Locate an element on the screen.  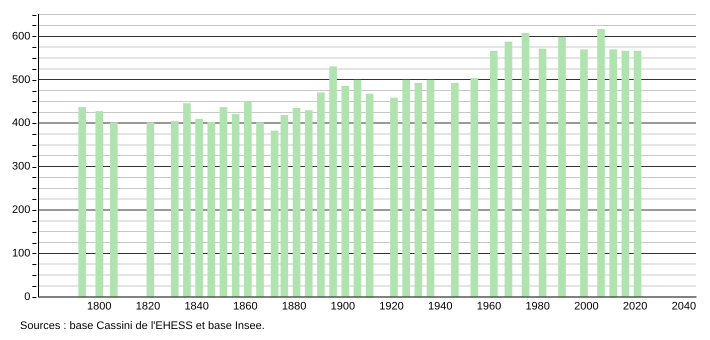
x-tick-label: 1920 is located at coordinates (391, 306).